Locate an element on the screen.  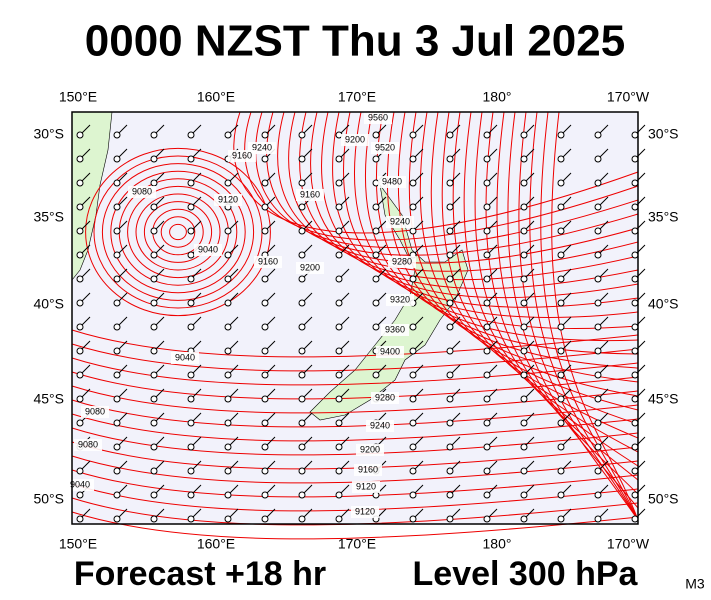
contour-label: 9160 is located at coordinates (242, 155).